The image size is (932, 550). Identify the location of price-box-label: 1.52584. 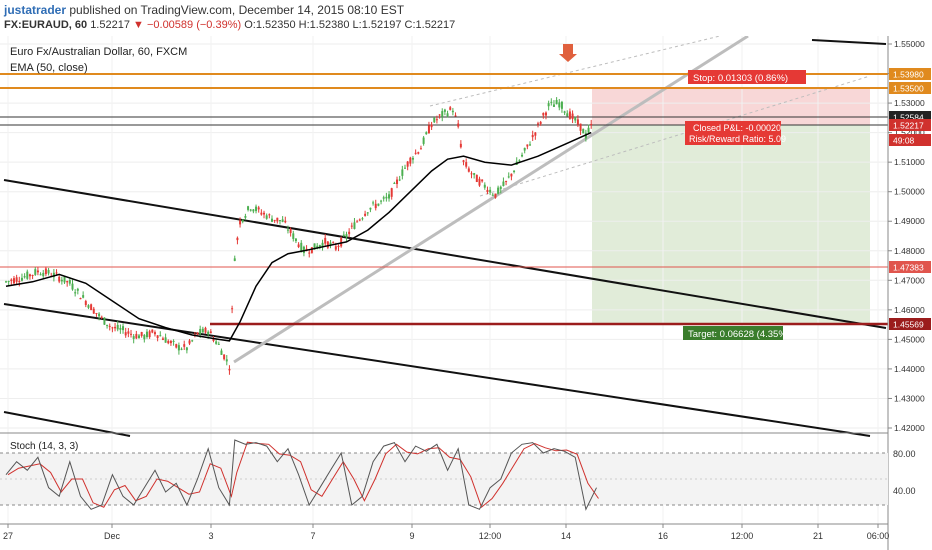
(908, 118).